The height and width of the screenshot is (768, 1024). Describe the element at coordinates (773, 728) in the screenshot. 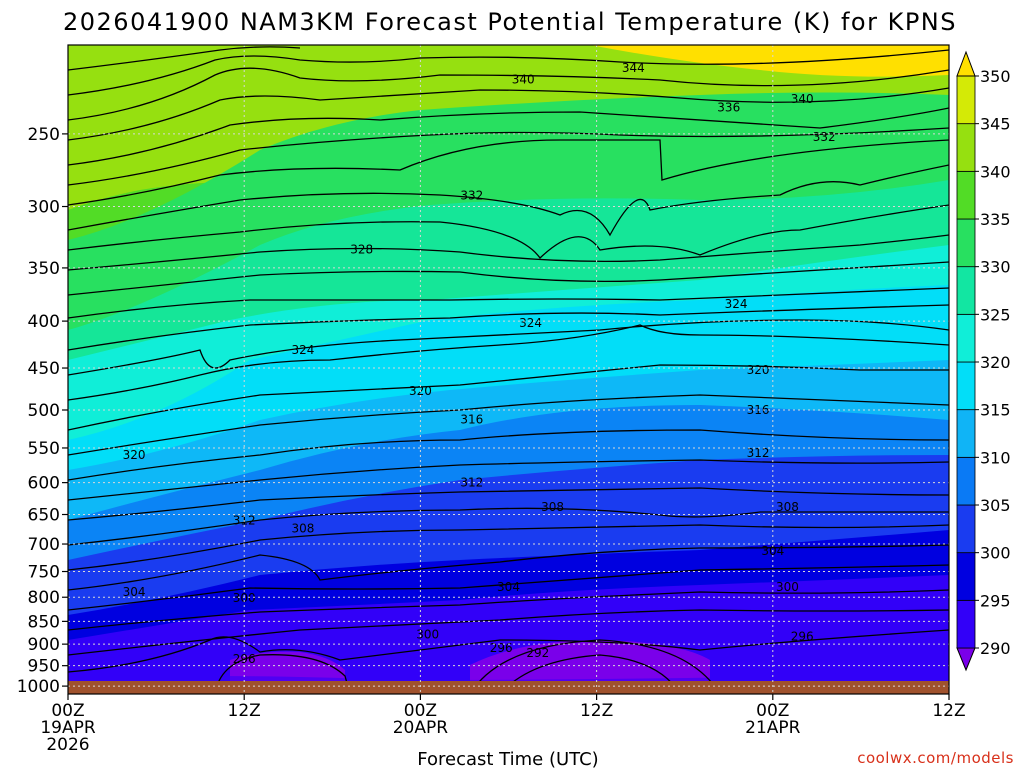

I see `x-tick-label: 21APR` at that location.